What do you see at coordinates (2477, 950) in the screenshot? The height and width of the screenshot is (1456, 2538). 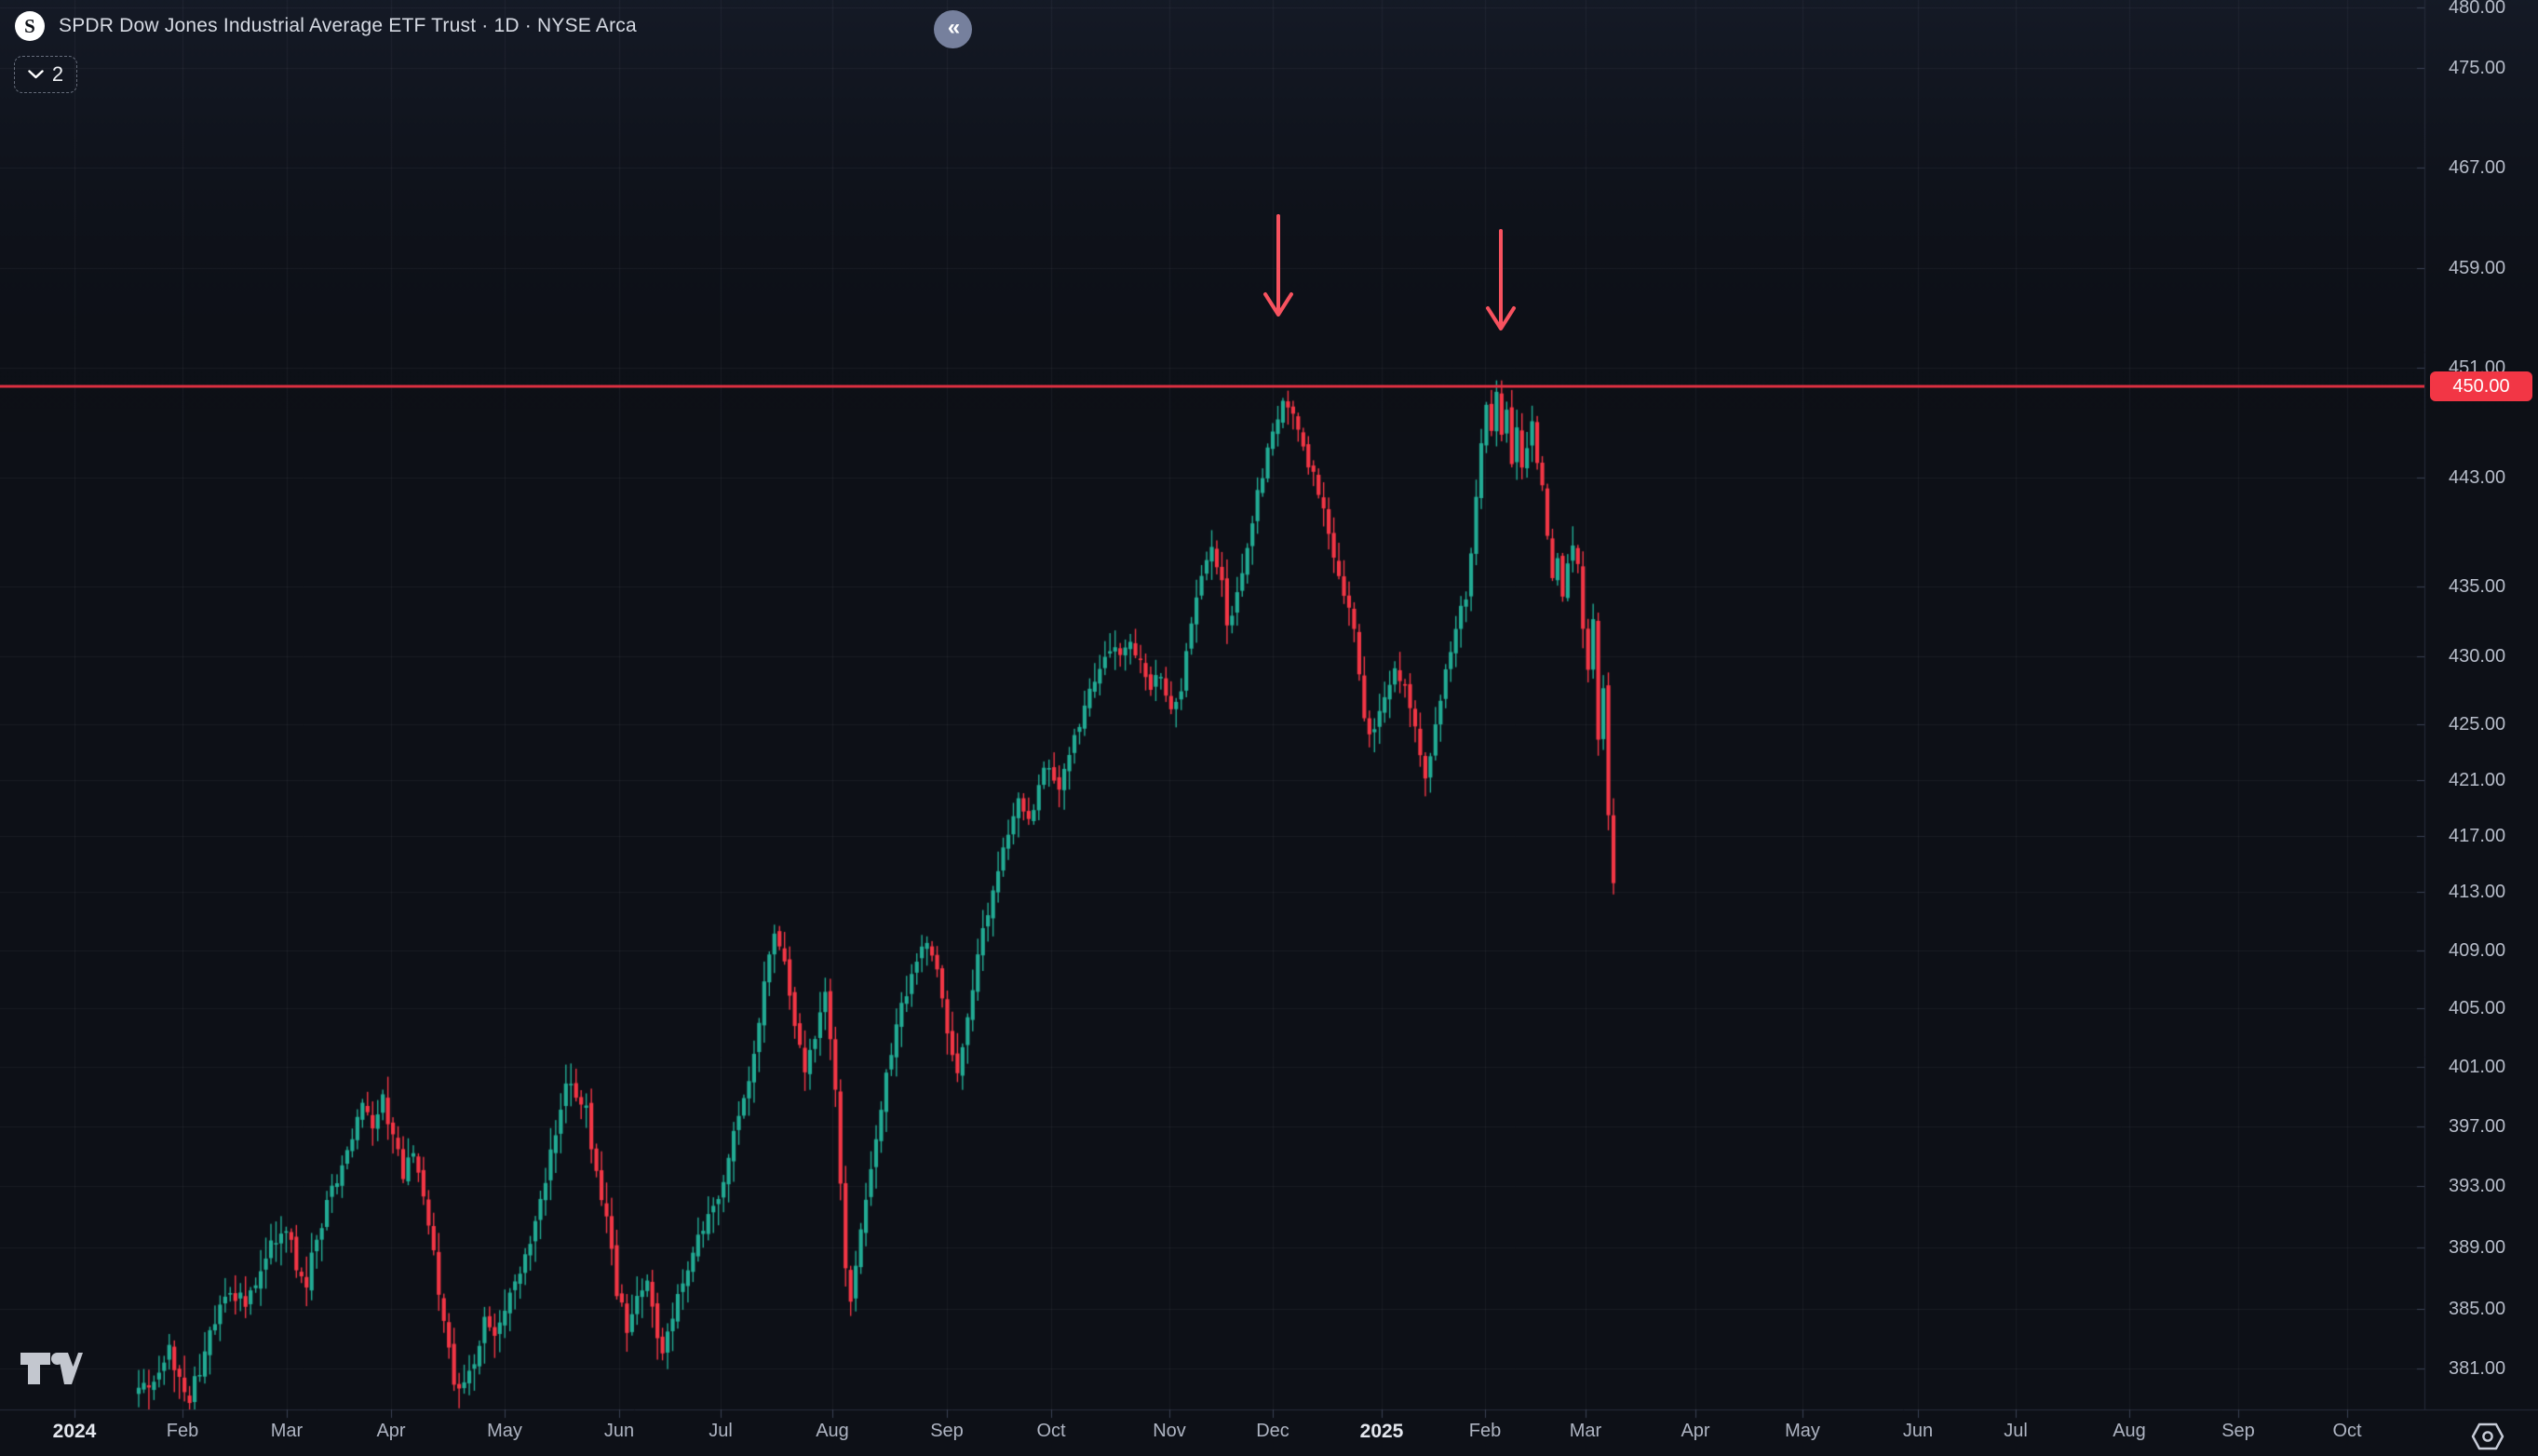 I see `price-axis-label: 409.00` at bounding box center [2477, 950].